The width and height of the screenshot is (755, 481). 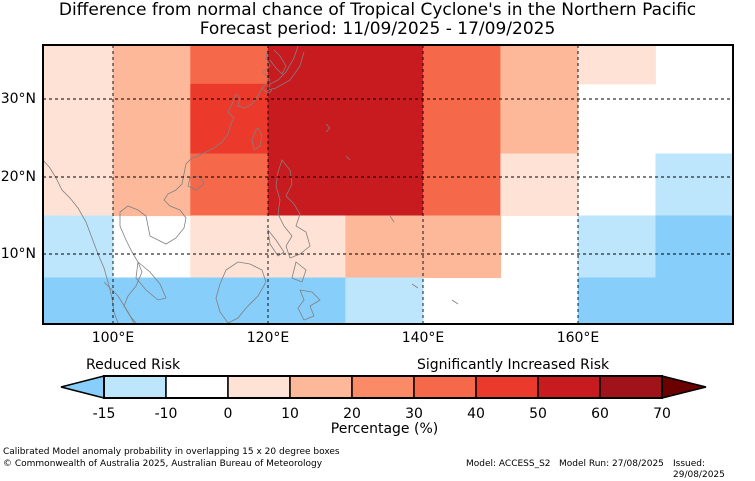 What do you see at coordinates (662, 414) in the screenshot?
I see `colorbar-tick: 70` at bounding box center [662, 414].